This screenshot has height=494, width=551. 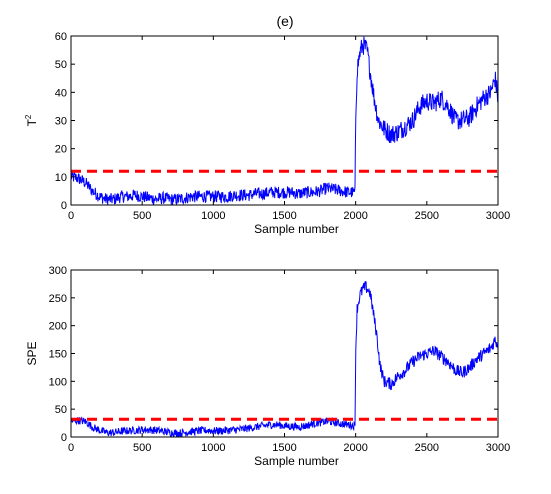 I want to click on spe-x-tick-label: 500, so click(x=142, y=448).